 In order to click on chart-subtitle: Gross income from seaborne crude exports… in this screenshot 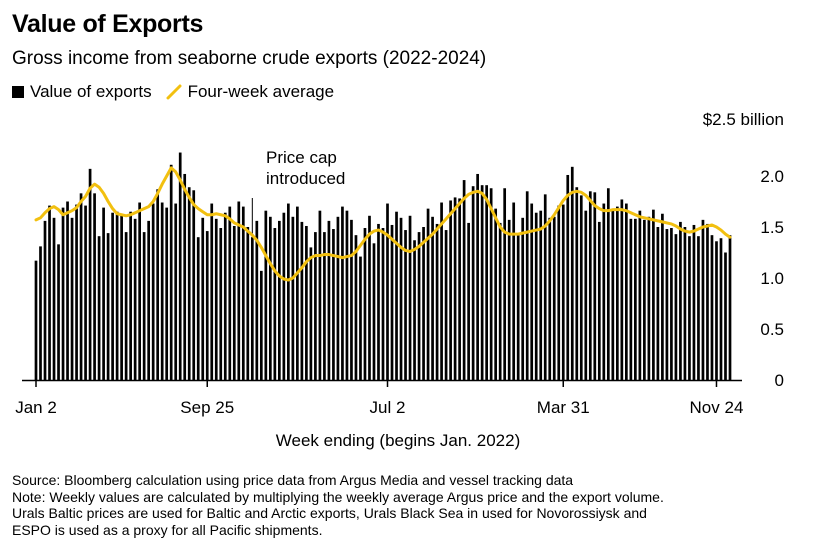, I will do `click(249, 58)`.